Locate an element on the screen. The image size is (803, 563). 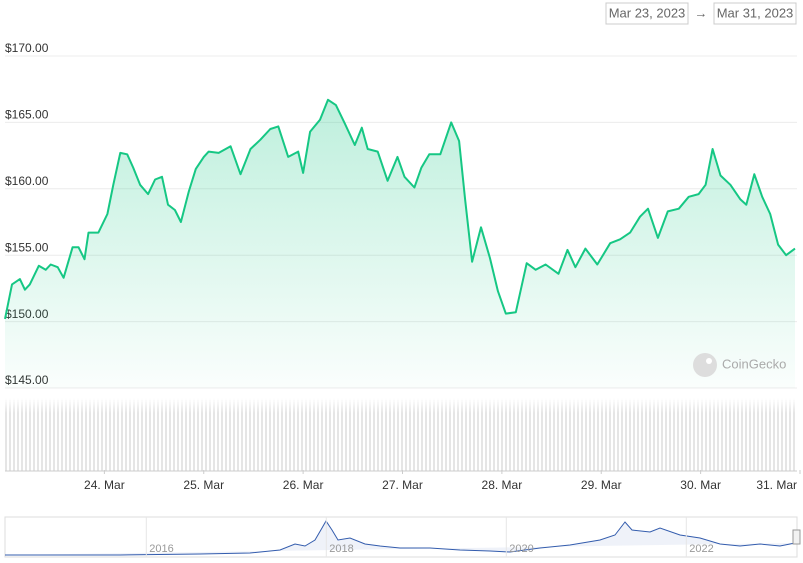
x-tick-label: 27. Mar is located at coordinates (402, 485).